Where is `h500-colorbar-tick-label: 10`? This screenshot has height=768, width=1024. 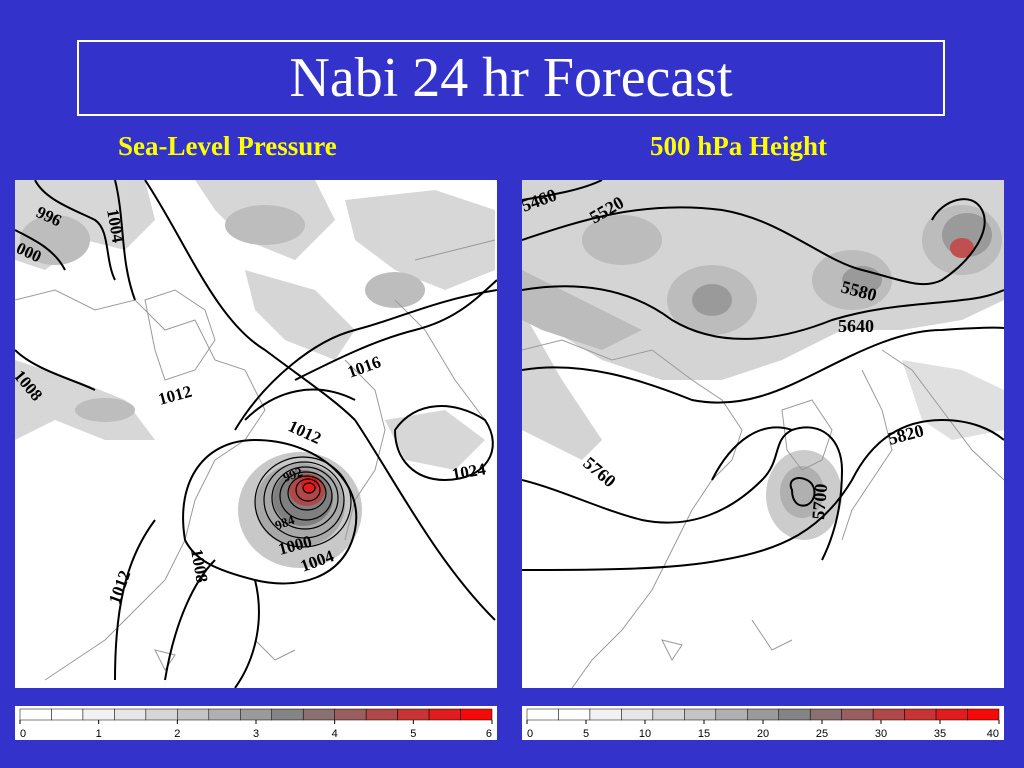
h500-colorbar-tick-label: 10 is located at coordinates (645, 734).